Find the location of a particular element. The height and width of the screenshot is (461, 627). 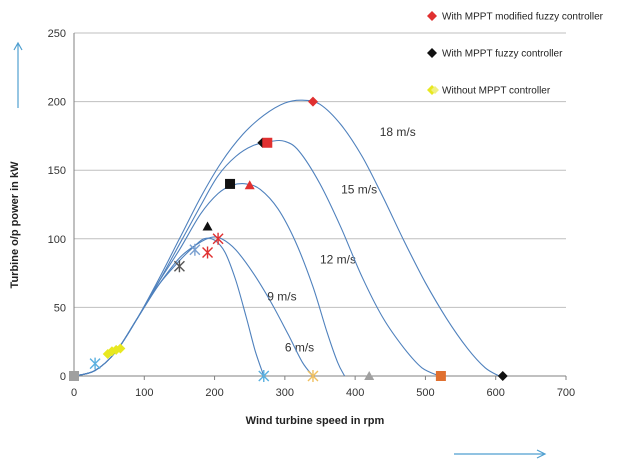

x-tick-label: 400 is located at coordinates (355, 393).